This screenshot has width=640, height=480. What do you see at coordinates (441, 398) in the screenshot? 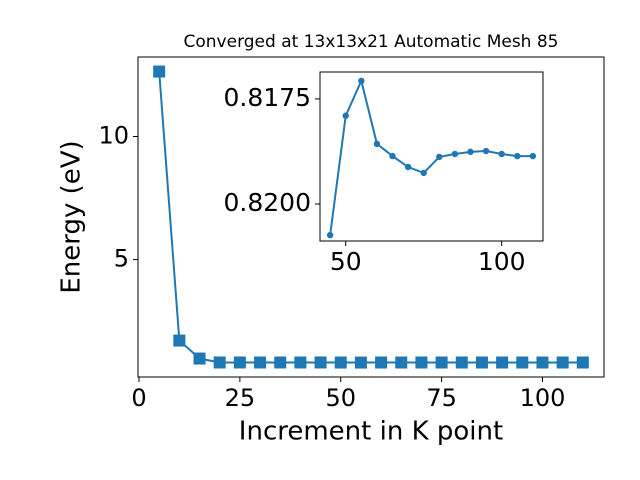
I see `x-tick-label: 75` at bounding box center [441, 398].